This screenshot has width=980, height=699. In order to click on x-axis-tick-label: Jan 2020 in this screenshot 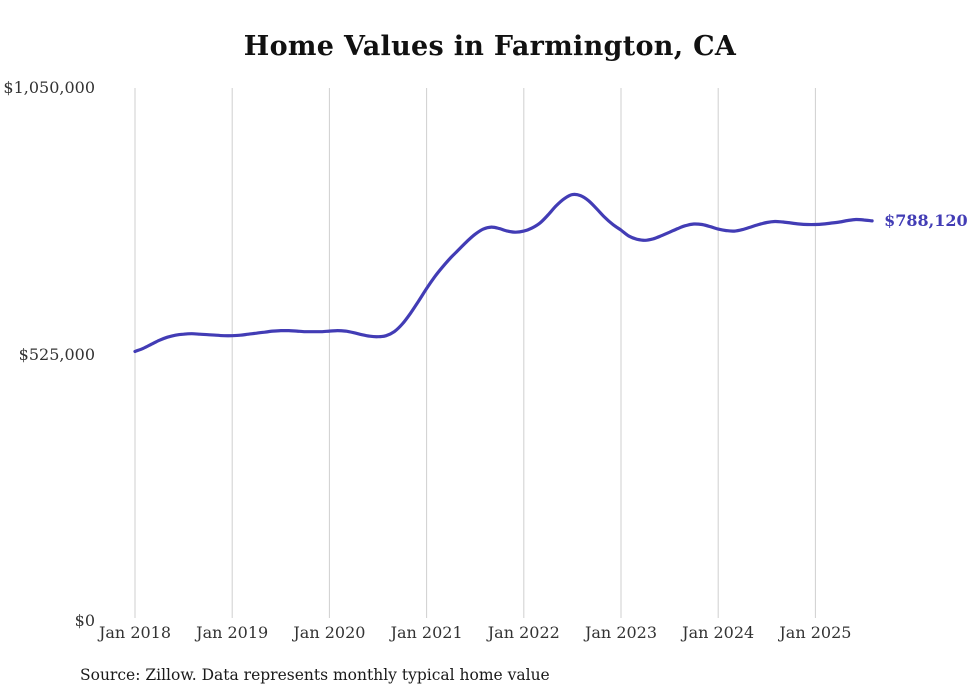, I will do `click(329, 632)`.